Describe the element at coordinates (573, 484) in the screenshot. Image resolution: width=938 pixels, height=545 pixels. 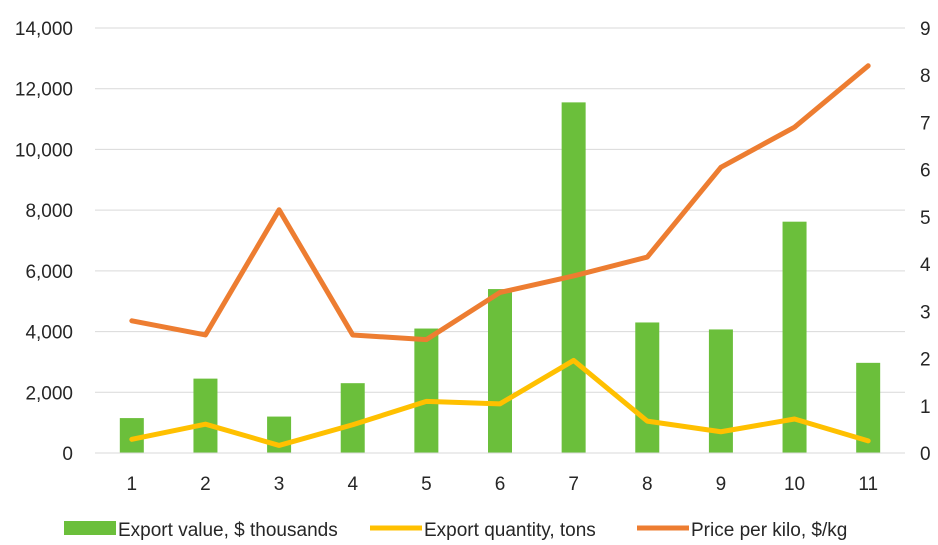
I see `x-tick-label: 7` at that location.